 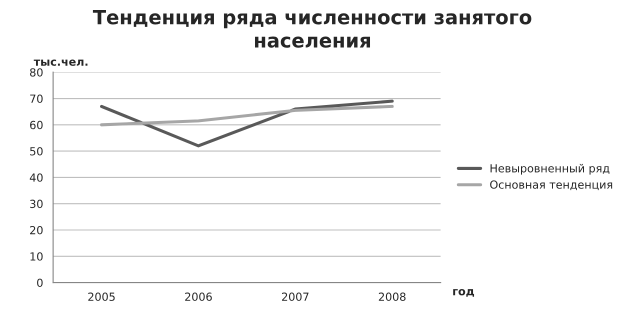 What do you see at coordinates (551, 185) in the screenshot?
I see `legend-label: Основная тенденция` at bounding box center [551, 185].